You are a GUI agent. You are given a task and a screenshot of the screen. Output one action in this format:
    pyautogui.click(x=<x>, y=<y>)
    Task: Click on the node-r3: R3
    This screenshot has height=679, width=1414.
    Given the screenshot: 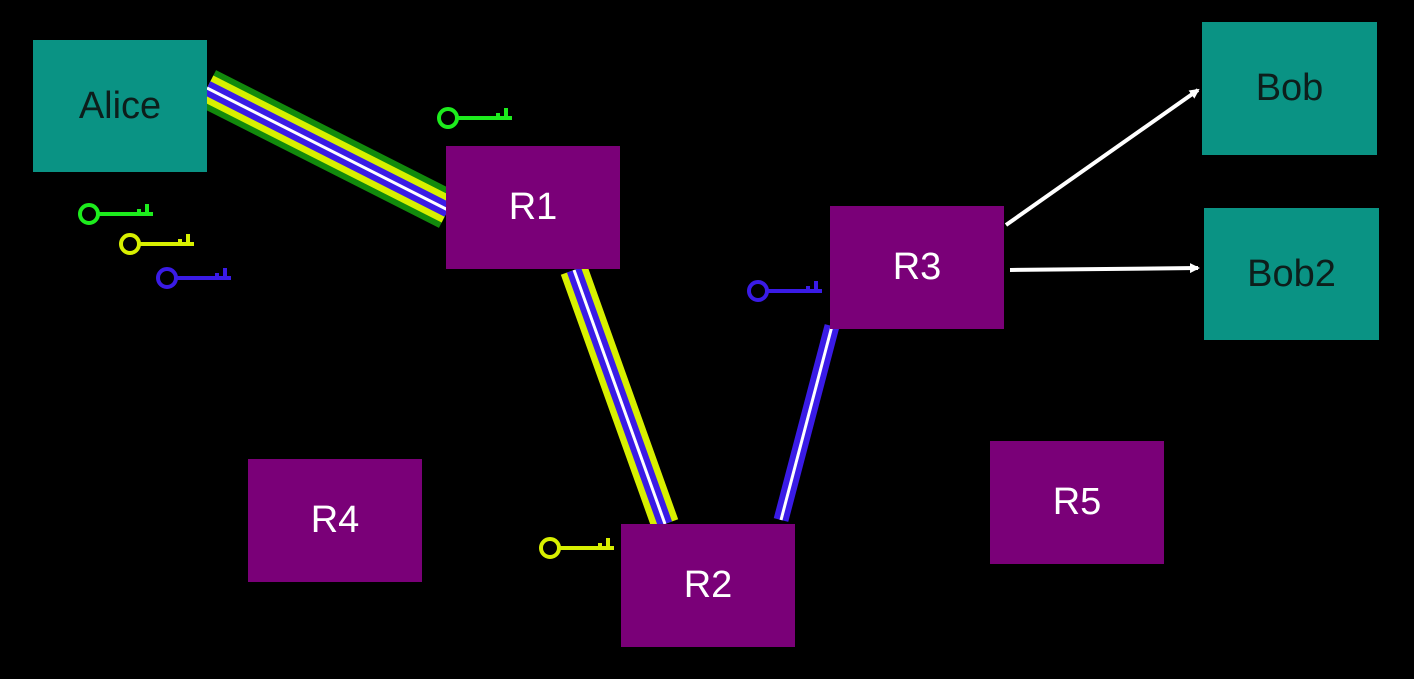 What is the action you would take?
    pyautogui.click(x=917, y=267)
    